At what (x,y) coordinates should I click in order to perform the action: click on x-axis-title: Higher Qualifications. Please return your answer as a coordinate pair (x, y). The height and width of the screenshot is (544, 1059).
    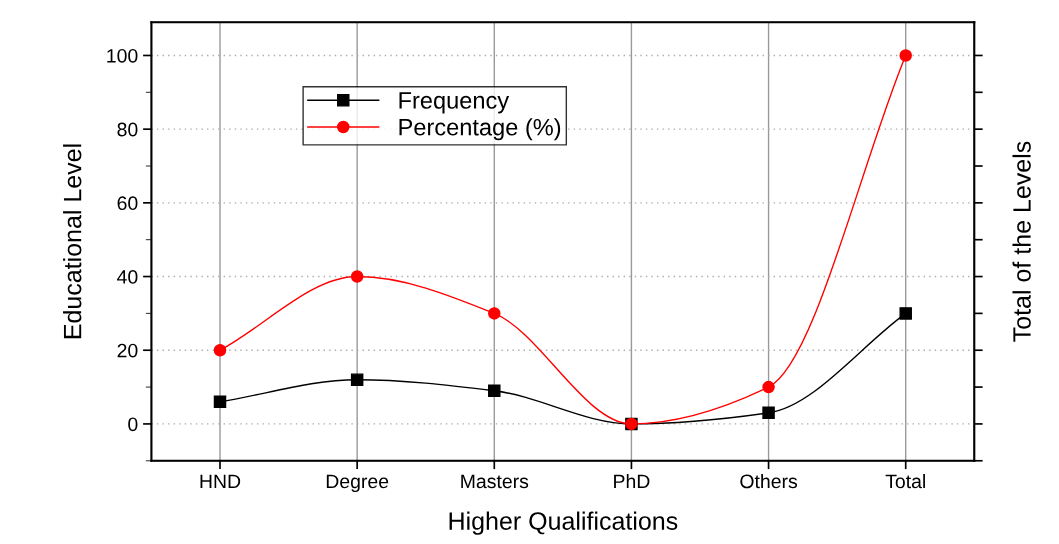
    Looking at the image, I should click on (563, 523).